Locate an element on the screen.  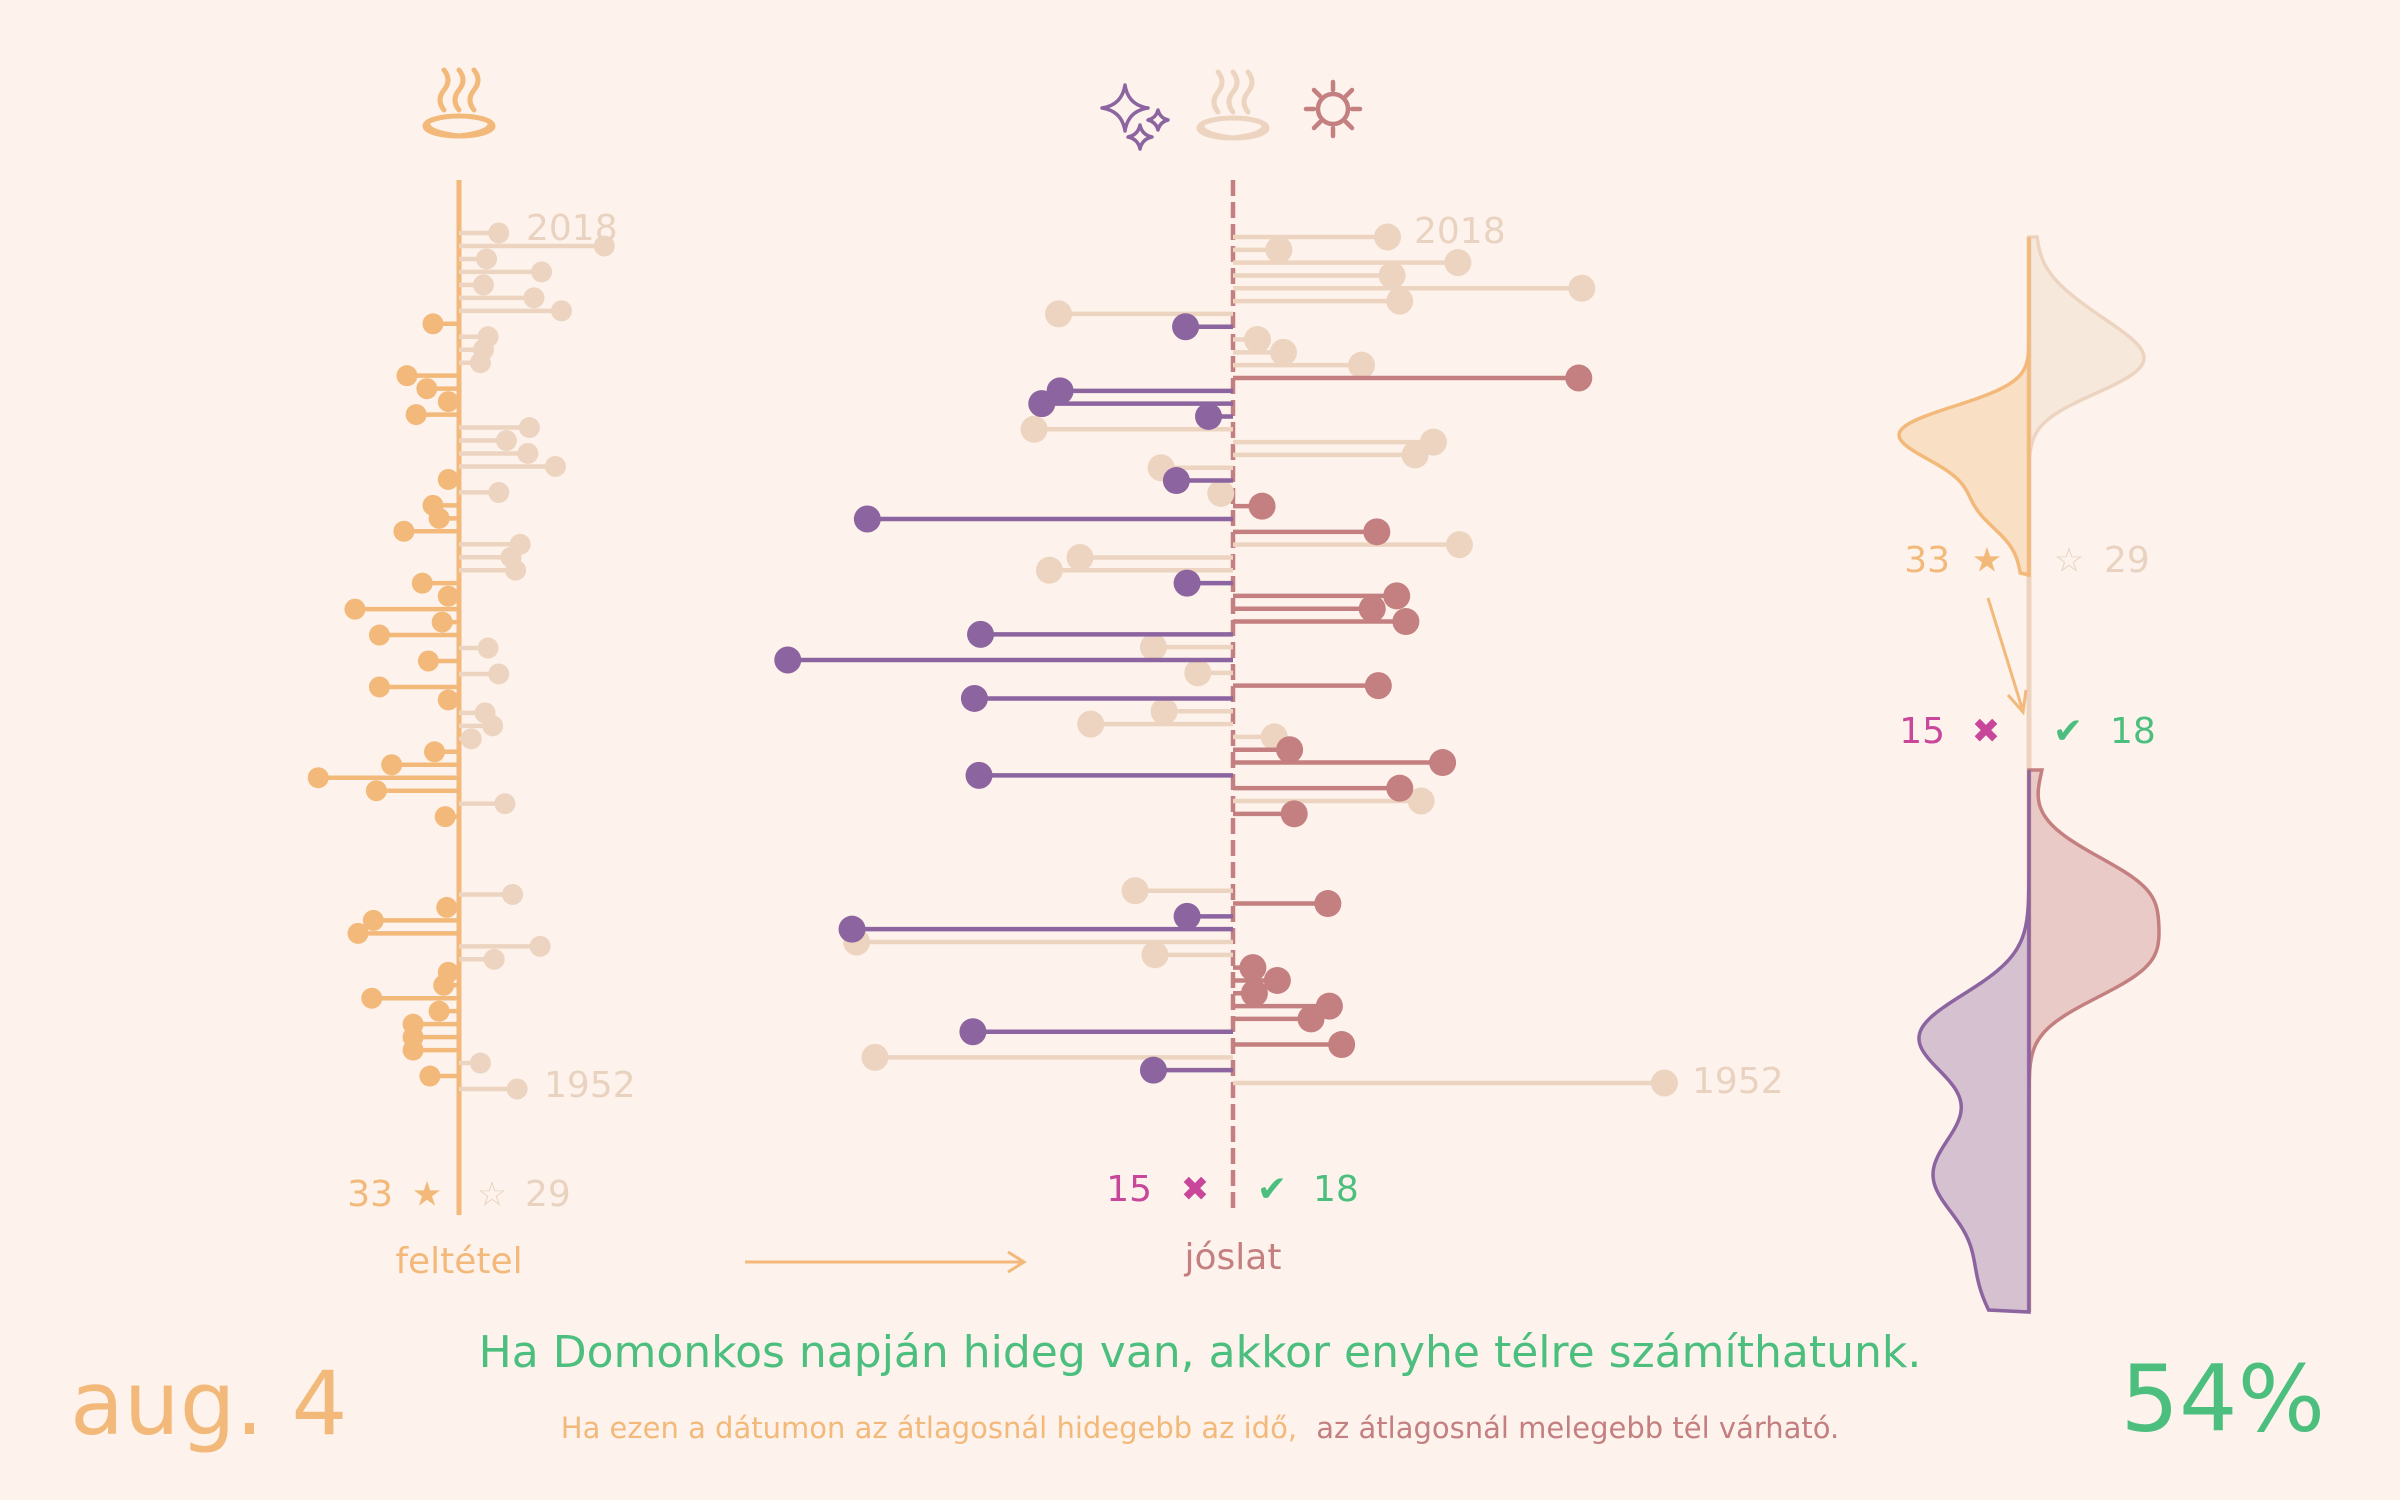
right-density is located at coordinates (2094, 1040).